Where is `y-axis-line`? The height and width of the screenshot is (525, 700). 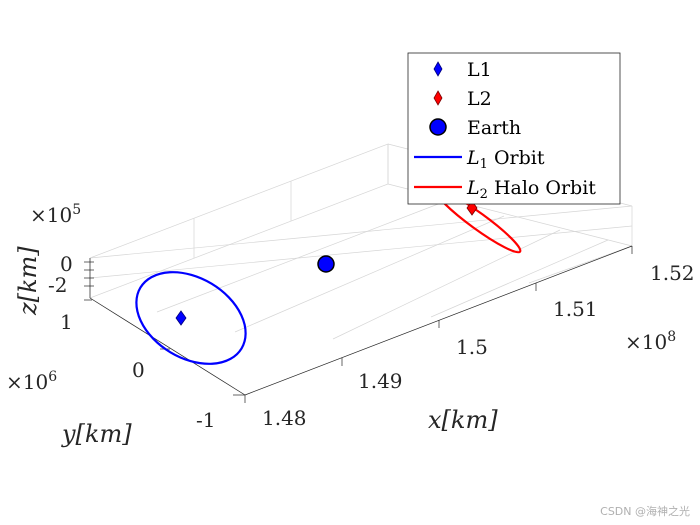 y-axis-line is located at coordinates (167, 346).